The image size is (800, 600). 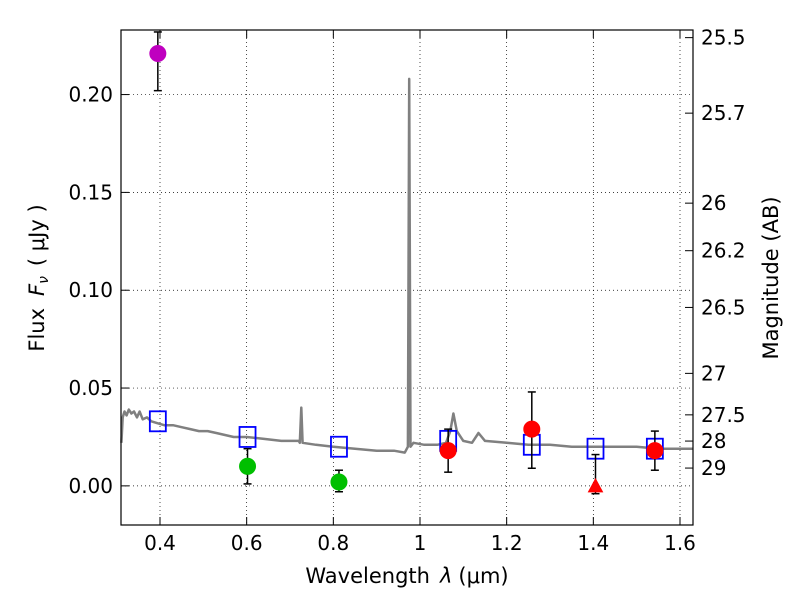 What do you see at coordinates (333, 543) in the screenshot?
I see `x-tick-label: 0.8` at bounding box center [333, 543].